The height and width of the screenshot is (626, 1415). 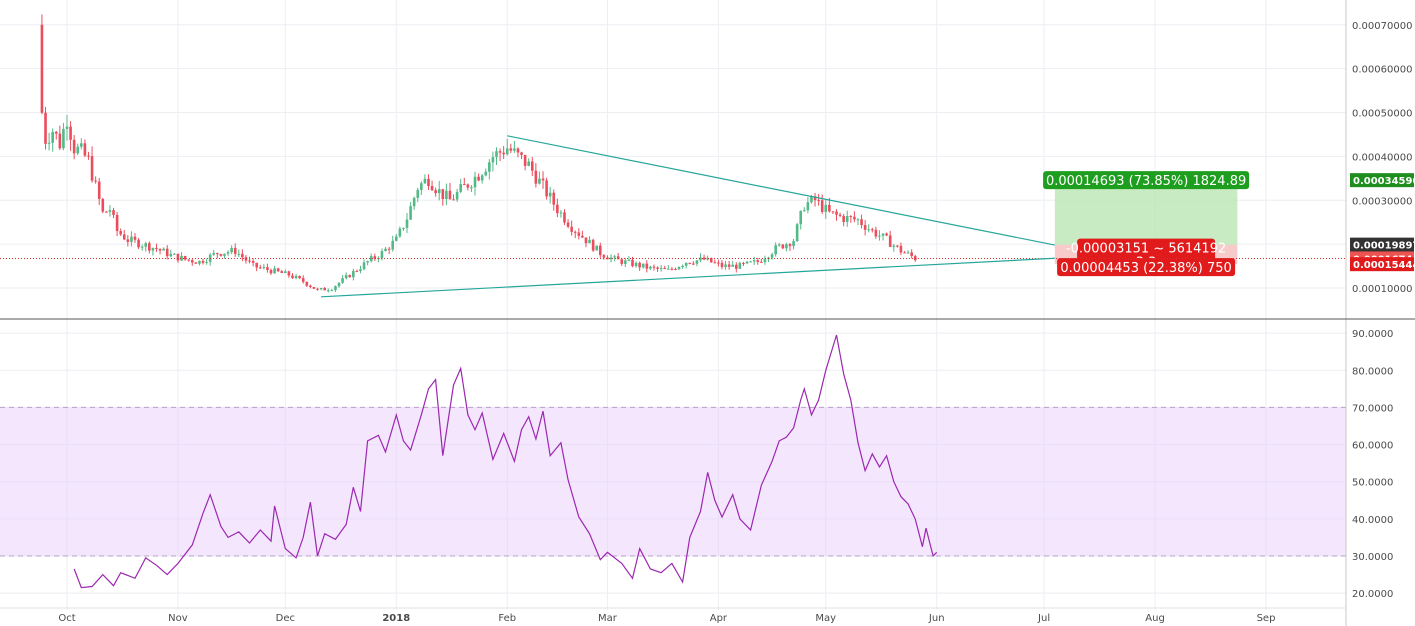 What do you see at coordinates (1146, 181) in the screenshot?
I see `profit-label-text: 0.00014693 (73.85%) 1824.89` at bounding box center [1146, 181].